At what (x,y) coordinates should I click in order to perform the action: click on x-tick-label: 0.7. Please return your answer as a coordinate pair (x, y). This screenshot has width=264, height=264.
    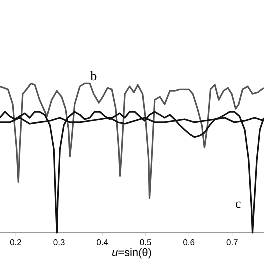
    Looking at the image, I should click on (232, 243).